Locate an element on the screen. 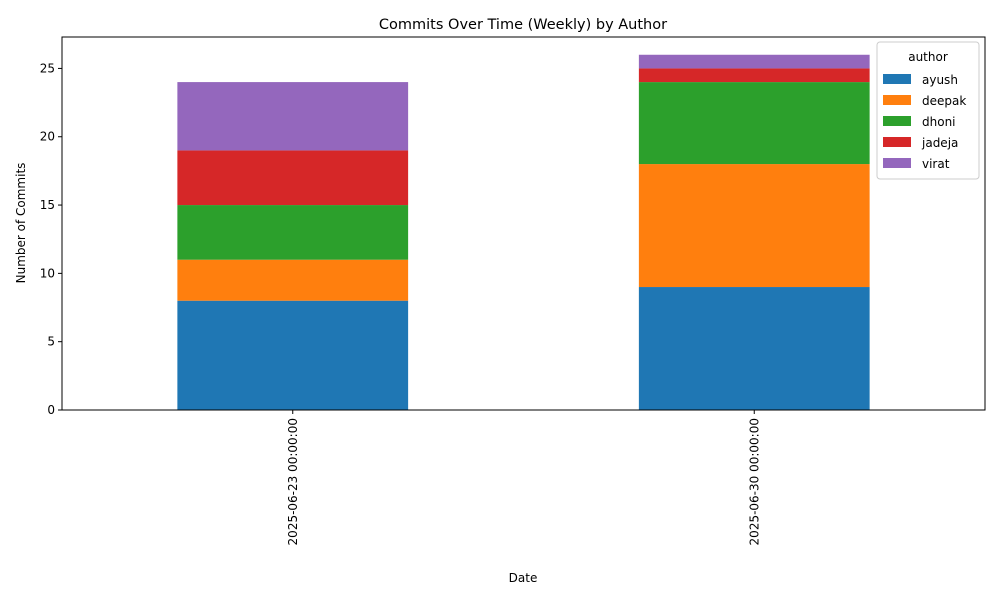 The height and width of the screenshot is (600, 1000). chart-title: Commits Over Time (Weekly) by Author is located at coordinates (523, 25).